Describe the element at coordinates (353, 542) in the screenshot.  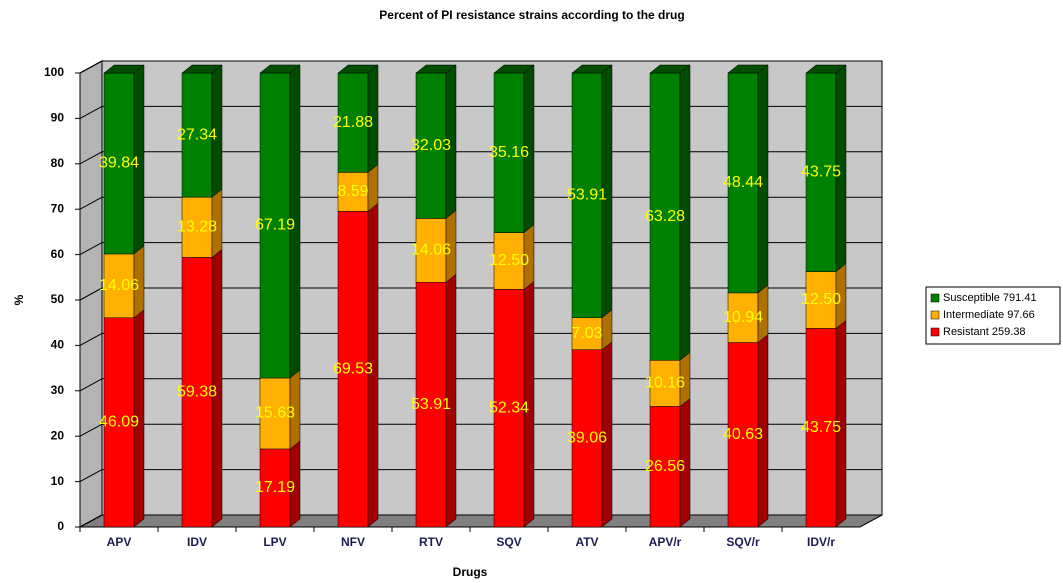
I see `x-tick-label: NFV` at that location.